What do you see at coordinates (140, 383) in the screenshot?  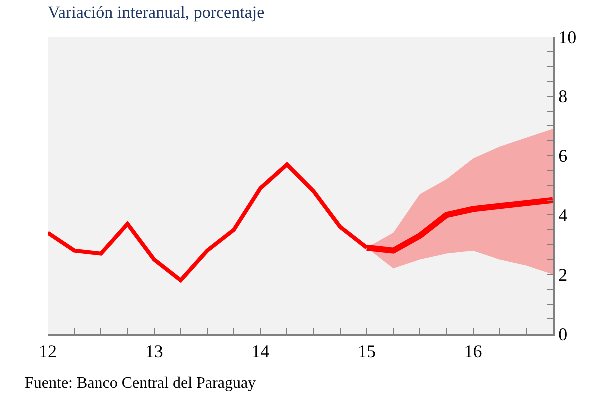 I see `source-note: Fuente: Banco Central del Paraguay` at bounding box center [140, 383].